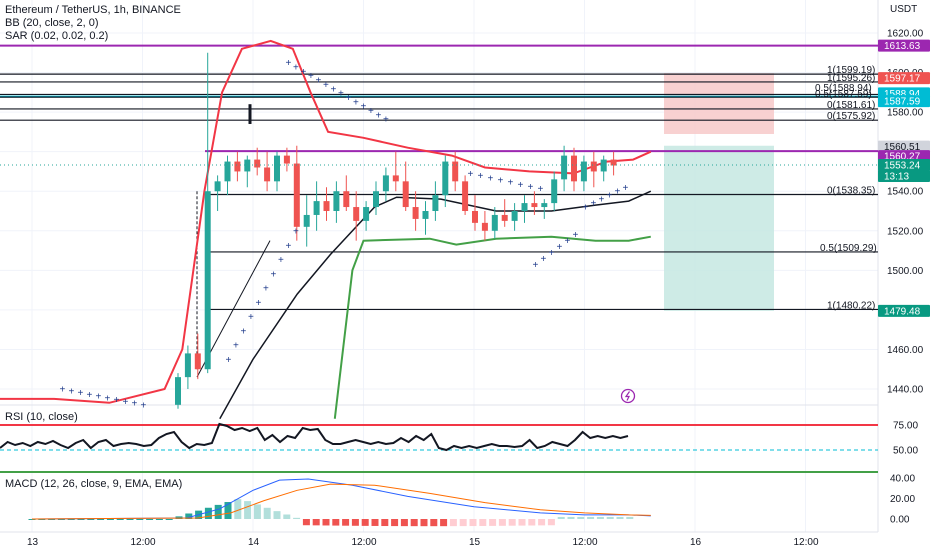 Image resolution: width=932 pixels, height=550 pixels. I want to click on rsi-pane, so click(439, 447).